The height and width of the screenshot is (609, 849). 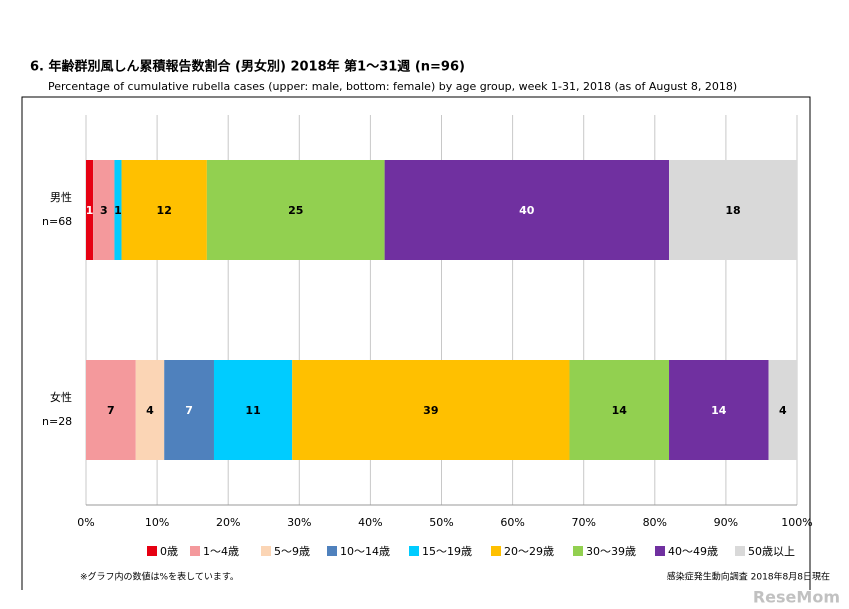 I want to click on x-tick-label: 40%, so click(x=370, y=522).